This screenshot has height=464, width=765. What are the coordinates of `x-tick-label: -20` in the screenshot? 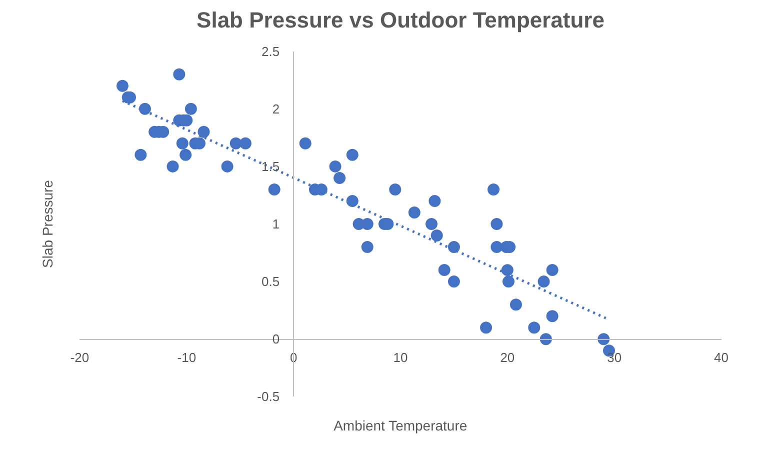 It's located at (80, 358).